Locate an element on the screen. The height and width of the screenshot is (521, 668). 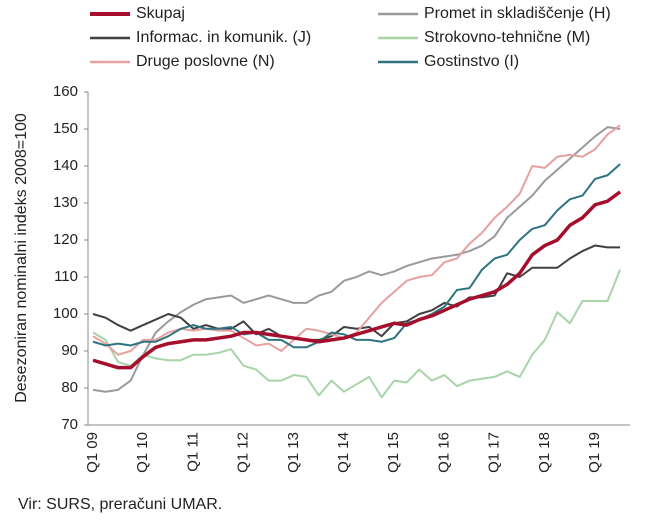
x-tick-label: Q1 11 is located at coordinates (192, 452).